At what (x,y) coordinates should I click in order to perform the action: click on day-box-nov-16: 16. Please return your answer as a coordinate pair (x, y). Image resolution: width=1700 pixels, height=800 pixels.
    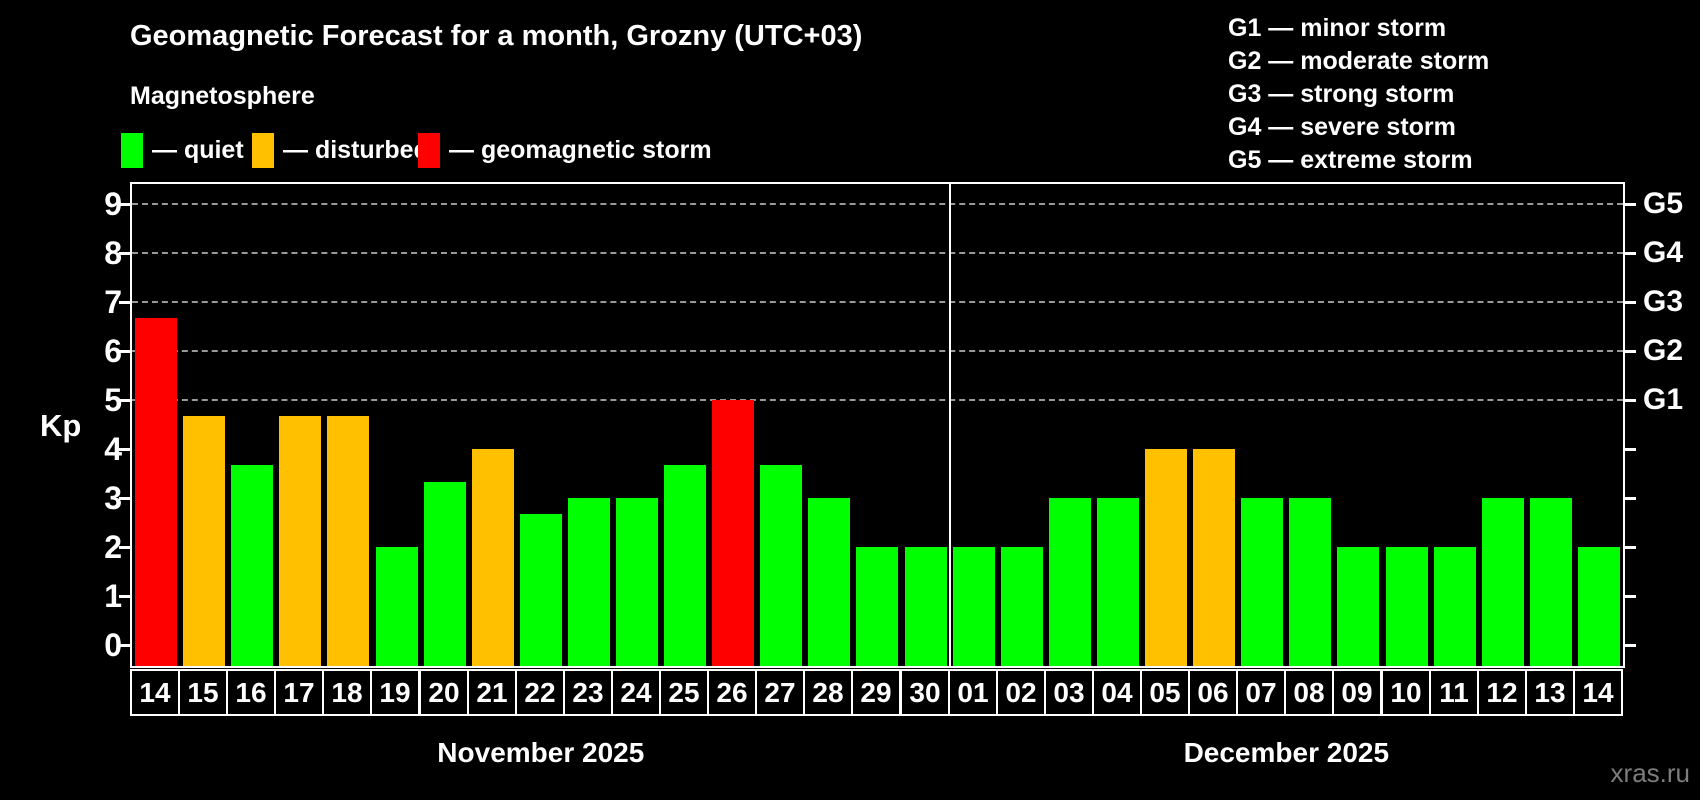
    Looking at the image, I should click on (251, 692).